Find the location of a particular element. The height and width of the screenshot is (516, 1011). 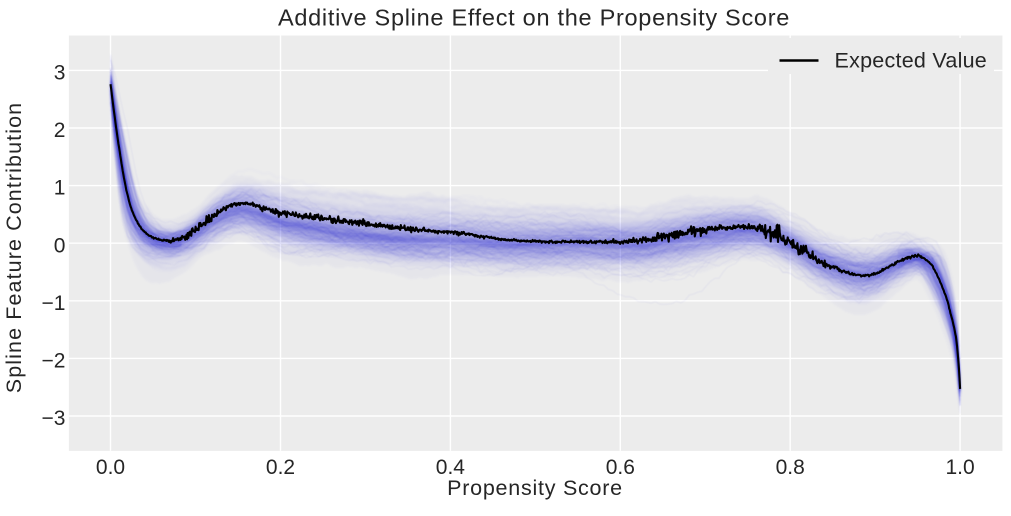

svg-text: 1 is located at coordinates (60, 188).